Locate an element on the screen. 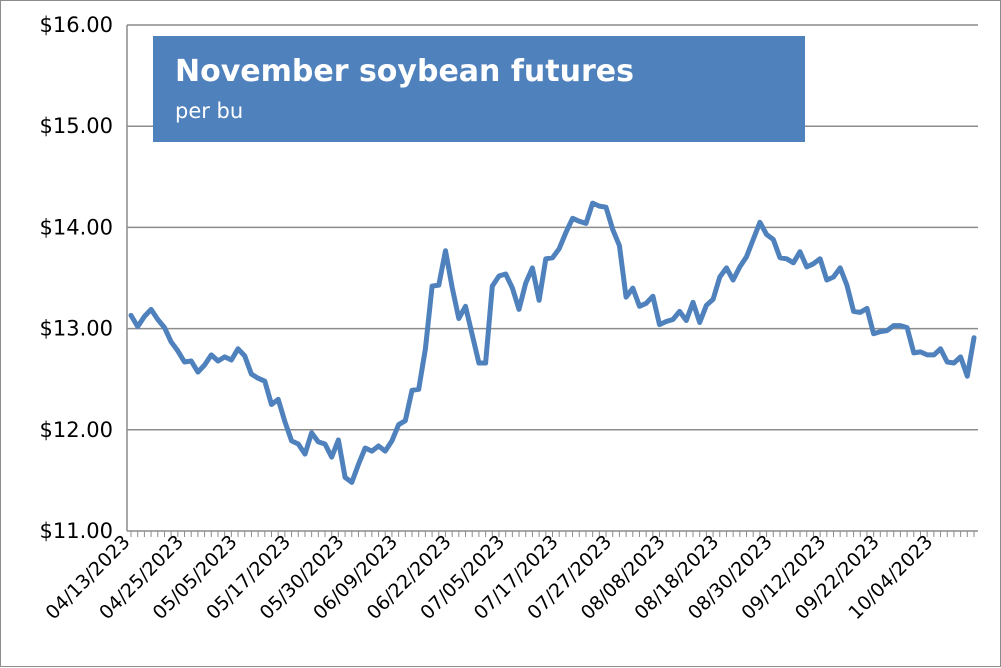 Image resolution: width=1001 pixels, height=668 pixels. chart-subtitle: per bu is located at coordinates (209, 111).